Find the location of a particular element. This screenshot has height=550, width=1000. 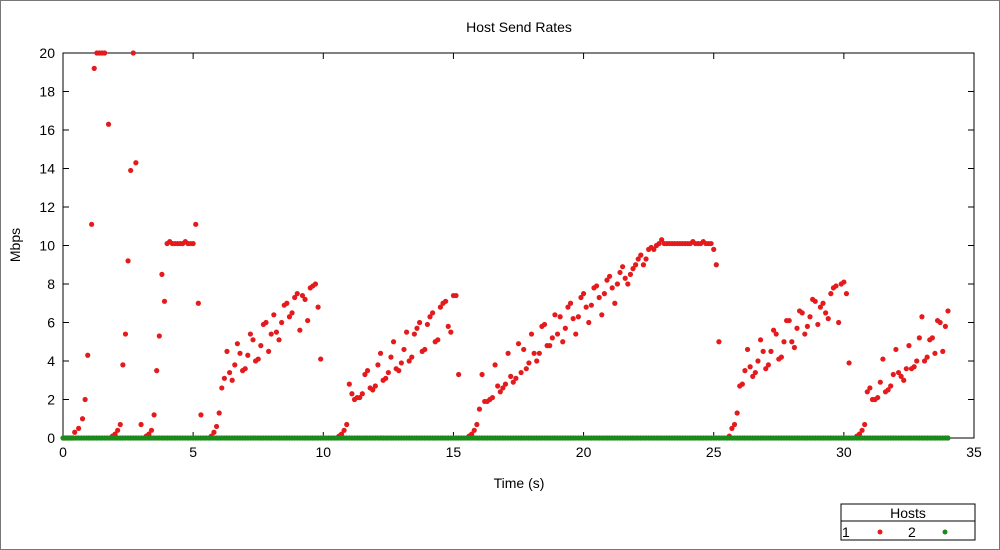

x-tick-label: 35 is located at coordinates (974, 452).